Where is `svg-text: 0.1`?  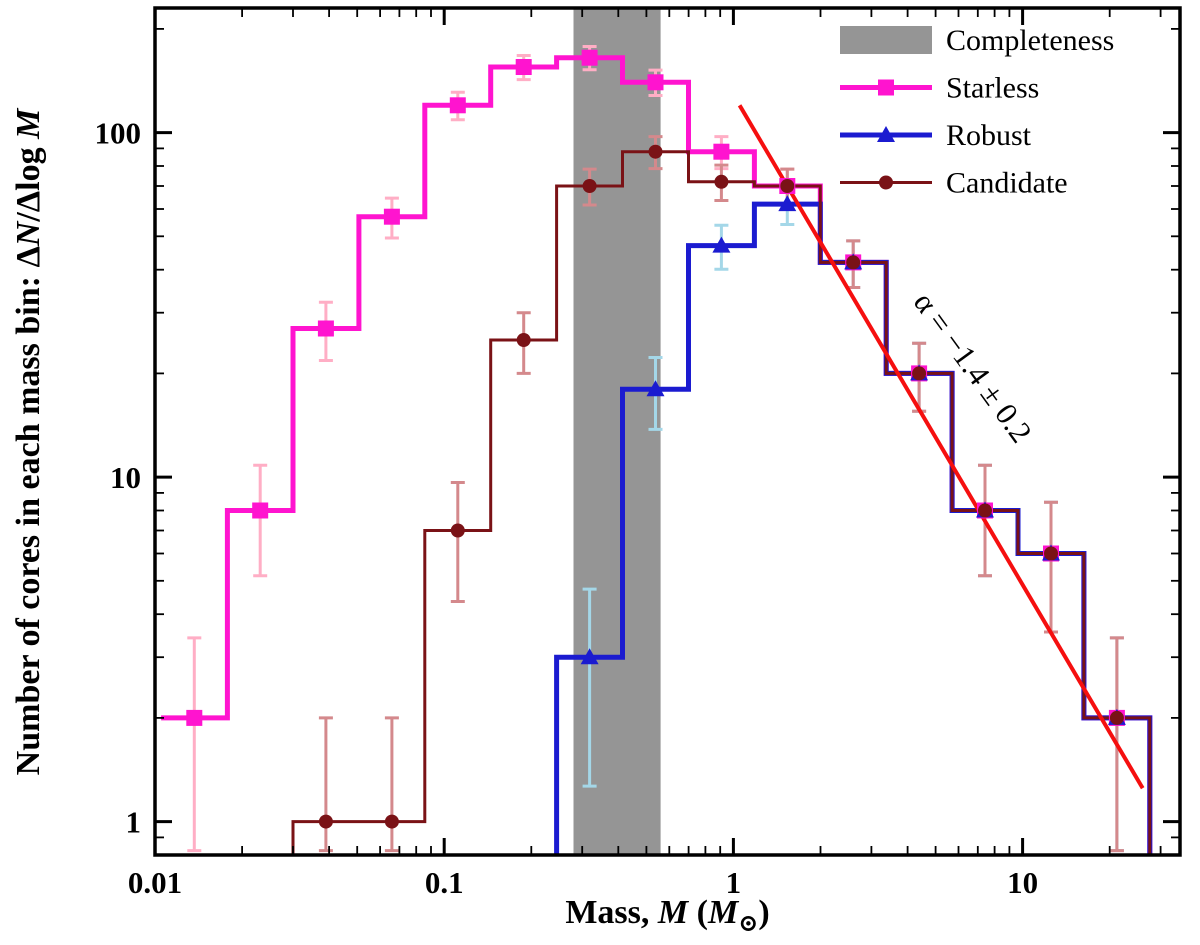
svg-text: 0.1 is located at coordinates (444, 882).